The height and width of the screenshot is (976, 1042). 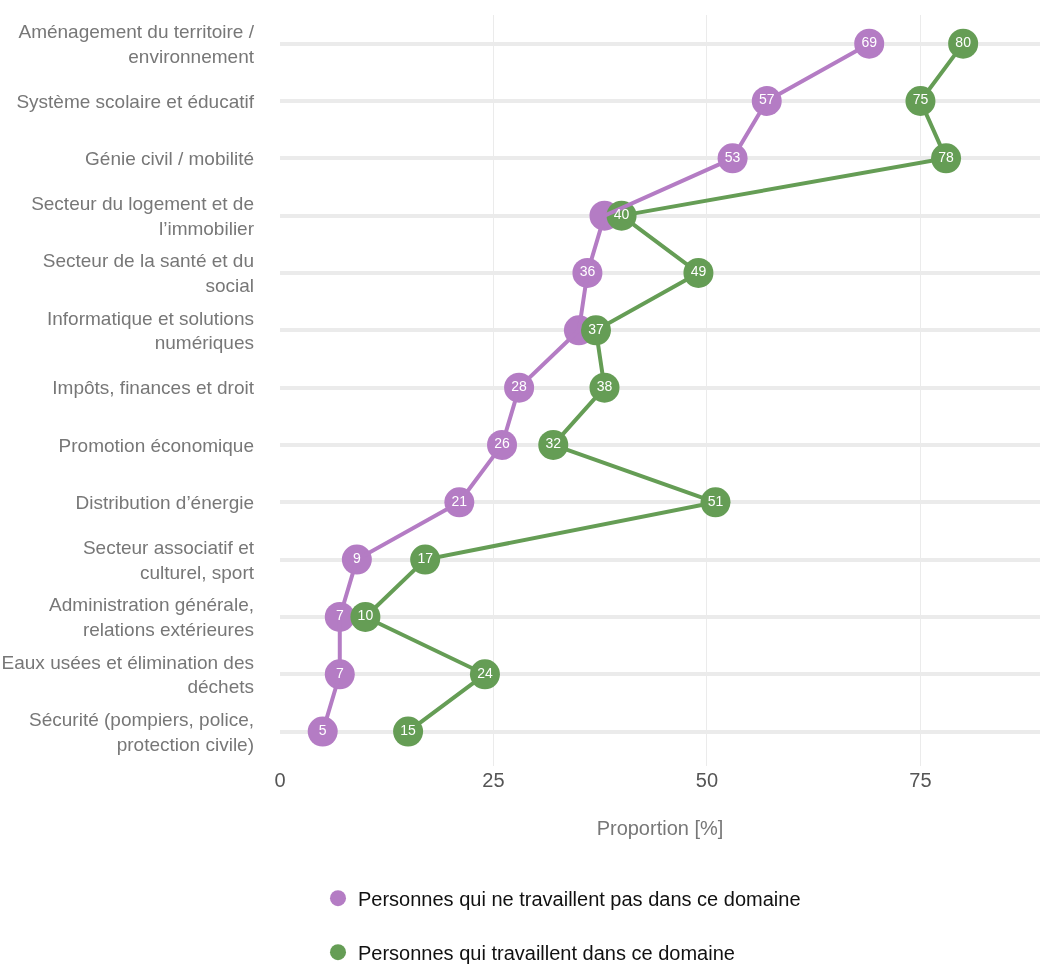 What do you see at coordinates (596, 328) in the screenshot?
I see `data-label: 37` at bounding box center [596, 328].